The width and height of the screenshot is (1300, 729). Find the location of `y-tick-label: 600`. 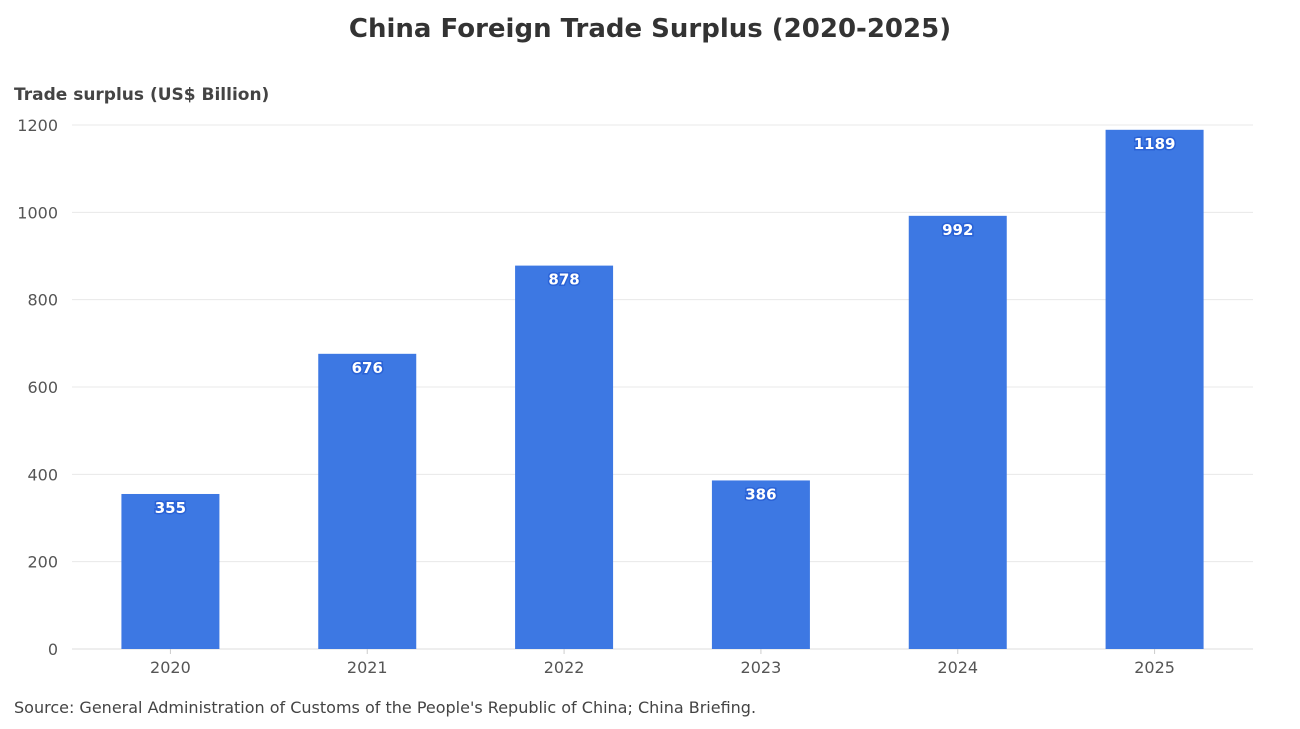

y-tick-label: 600 is located at coordinates (42, 387).